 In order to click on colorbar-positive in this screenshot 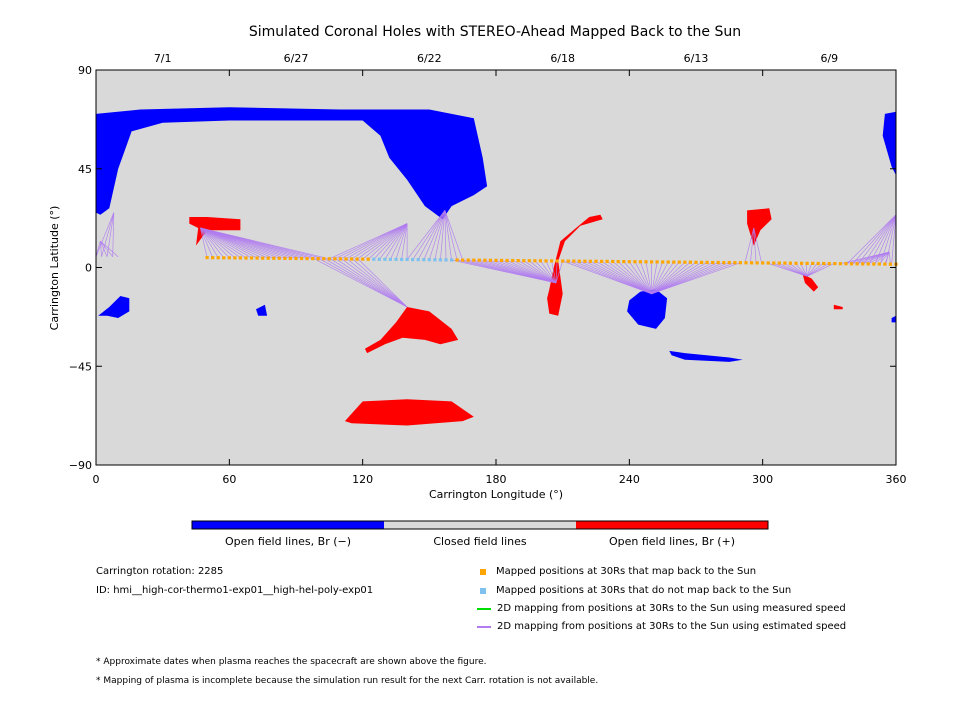, I will do `click(672, 525)`.